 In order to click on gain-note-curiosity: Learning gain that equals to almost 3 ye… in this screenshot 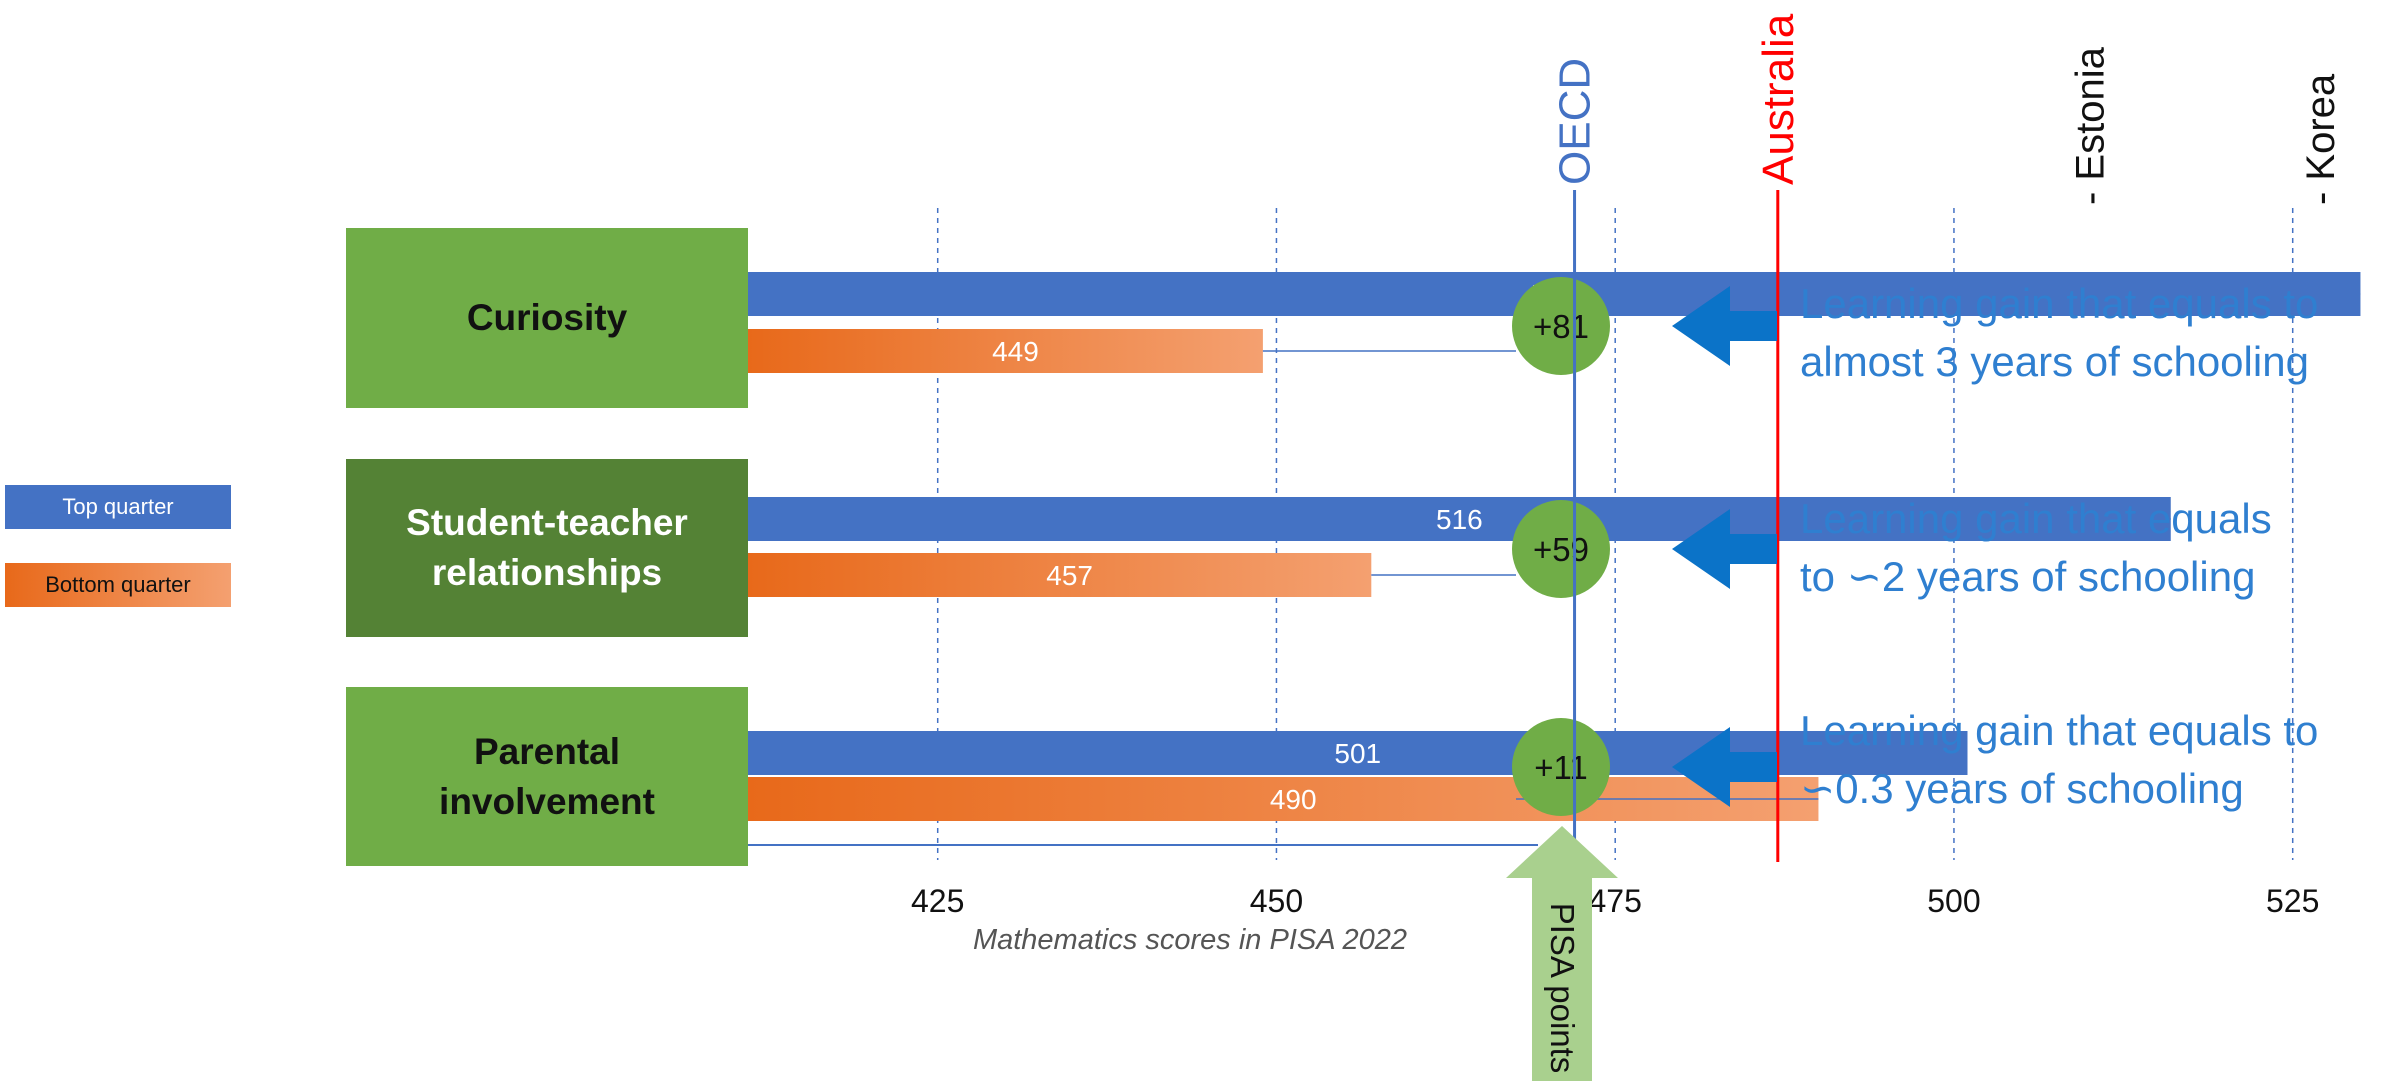, I will do `click(2059, 333)`.